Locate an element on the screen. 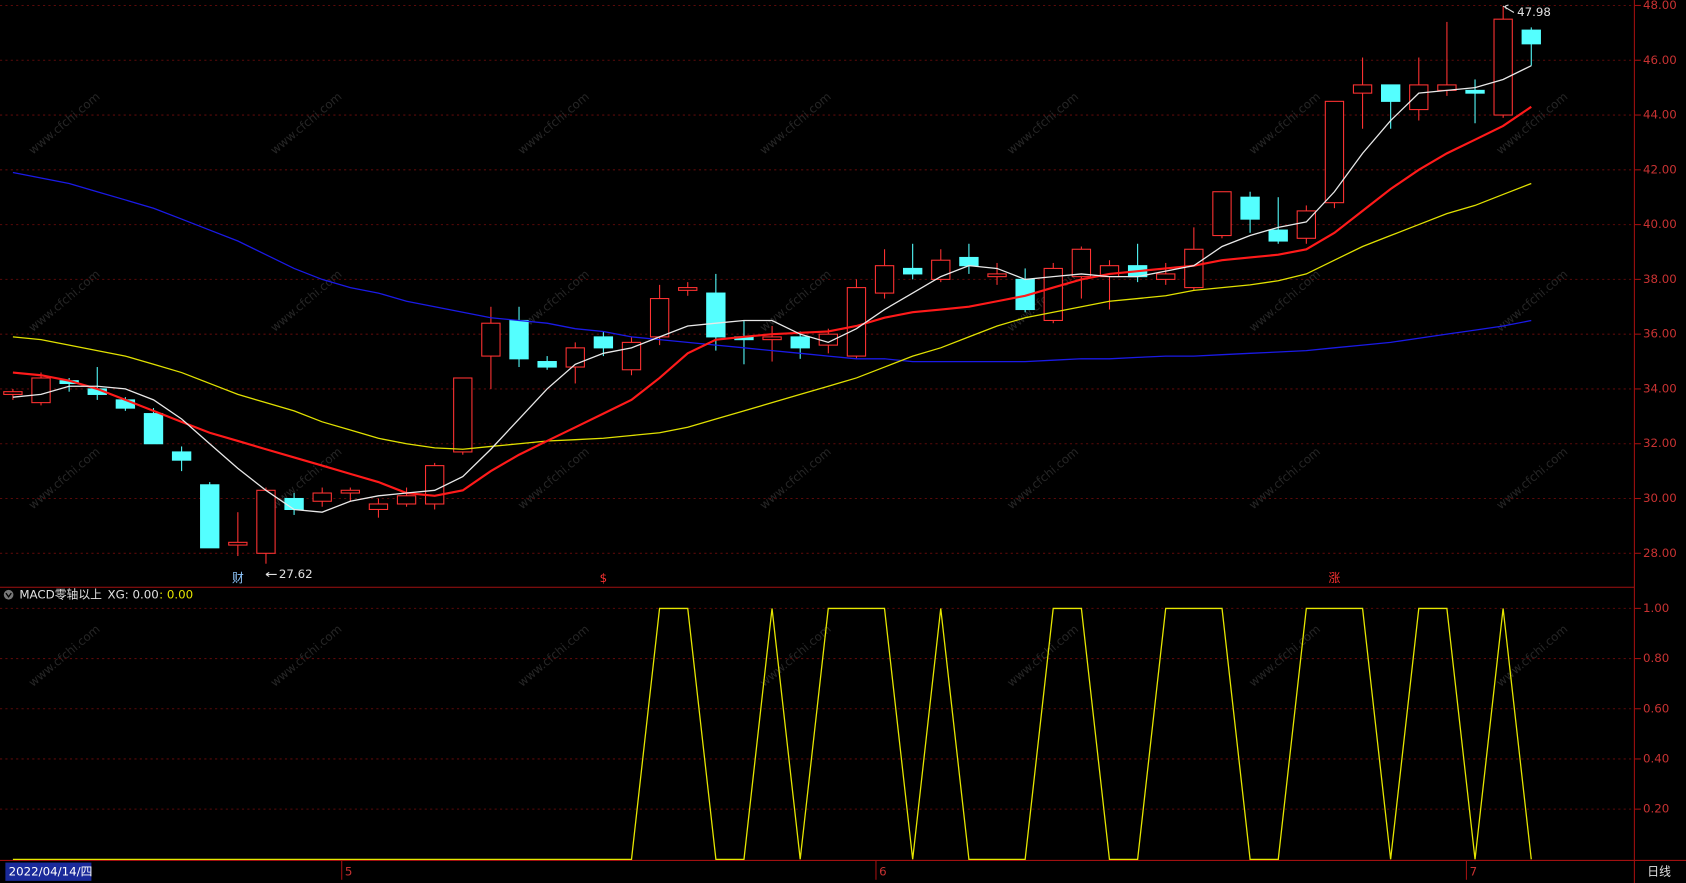 The height and width of the screenshot is (883, 1686). panel-icon-glyph is located at coordinates (8, 595).